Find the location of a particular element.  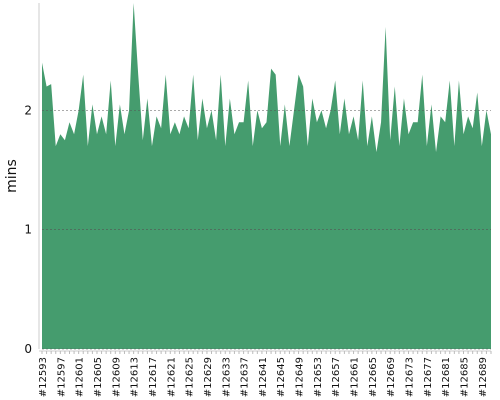

x-tick-label: #12609 is located at coordinates (116, 377).